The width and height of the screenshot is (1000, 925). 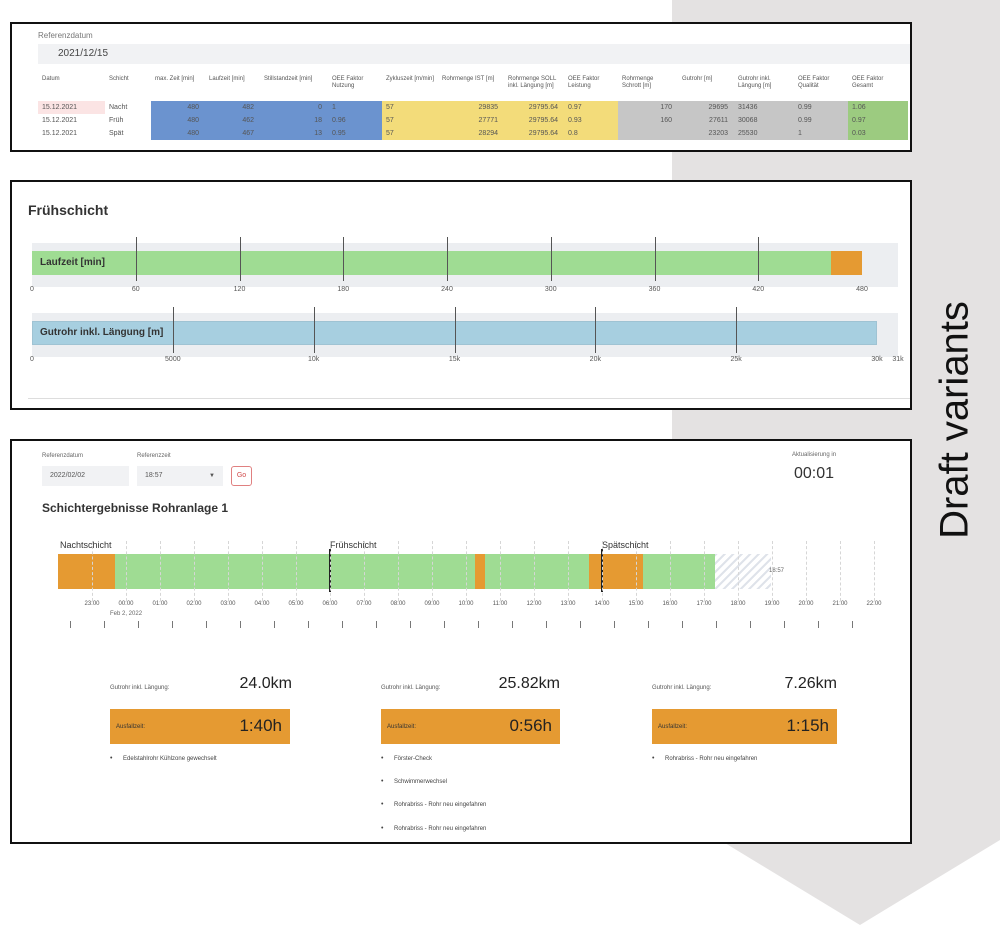 What do you see at coordinates (814, 473) in the screenshot?
I see `update-countdown: 00:01` at bounding box center [814, 473].